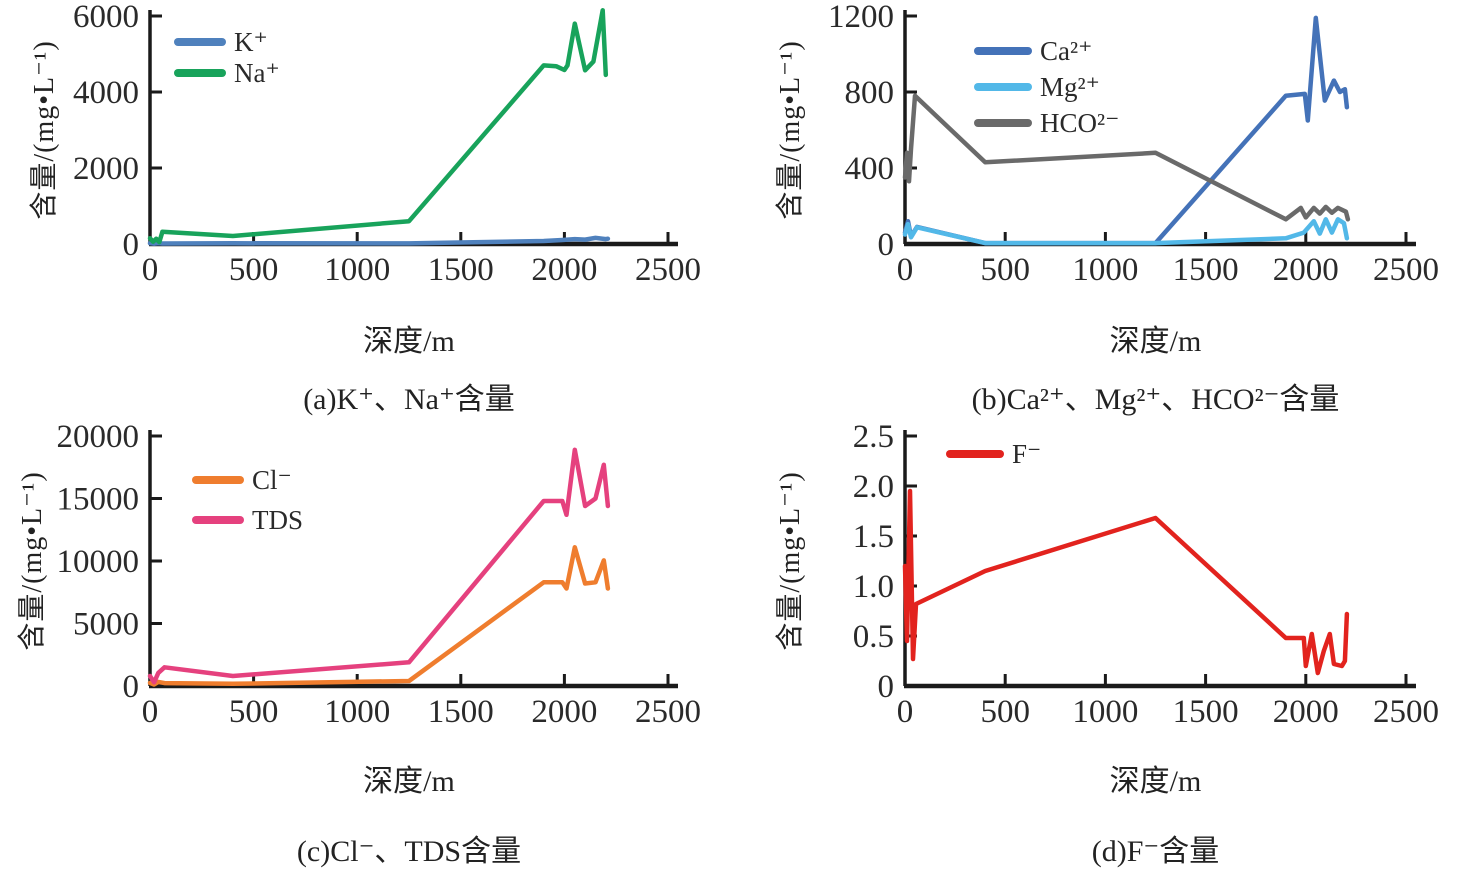 The height and width of the screenshot is (891, 1476). I want to click on series-line-K⁺, so click(379, 240).